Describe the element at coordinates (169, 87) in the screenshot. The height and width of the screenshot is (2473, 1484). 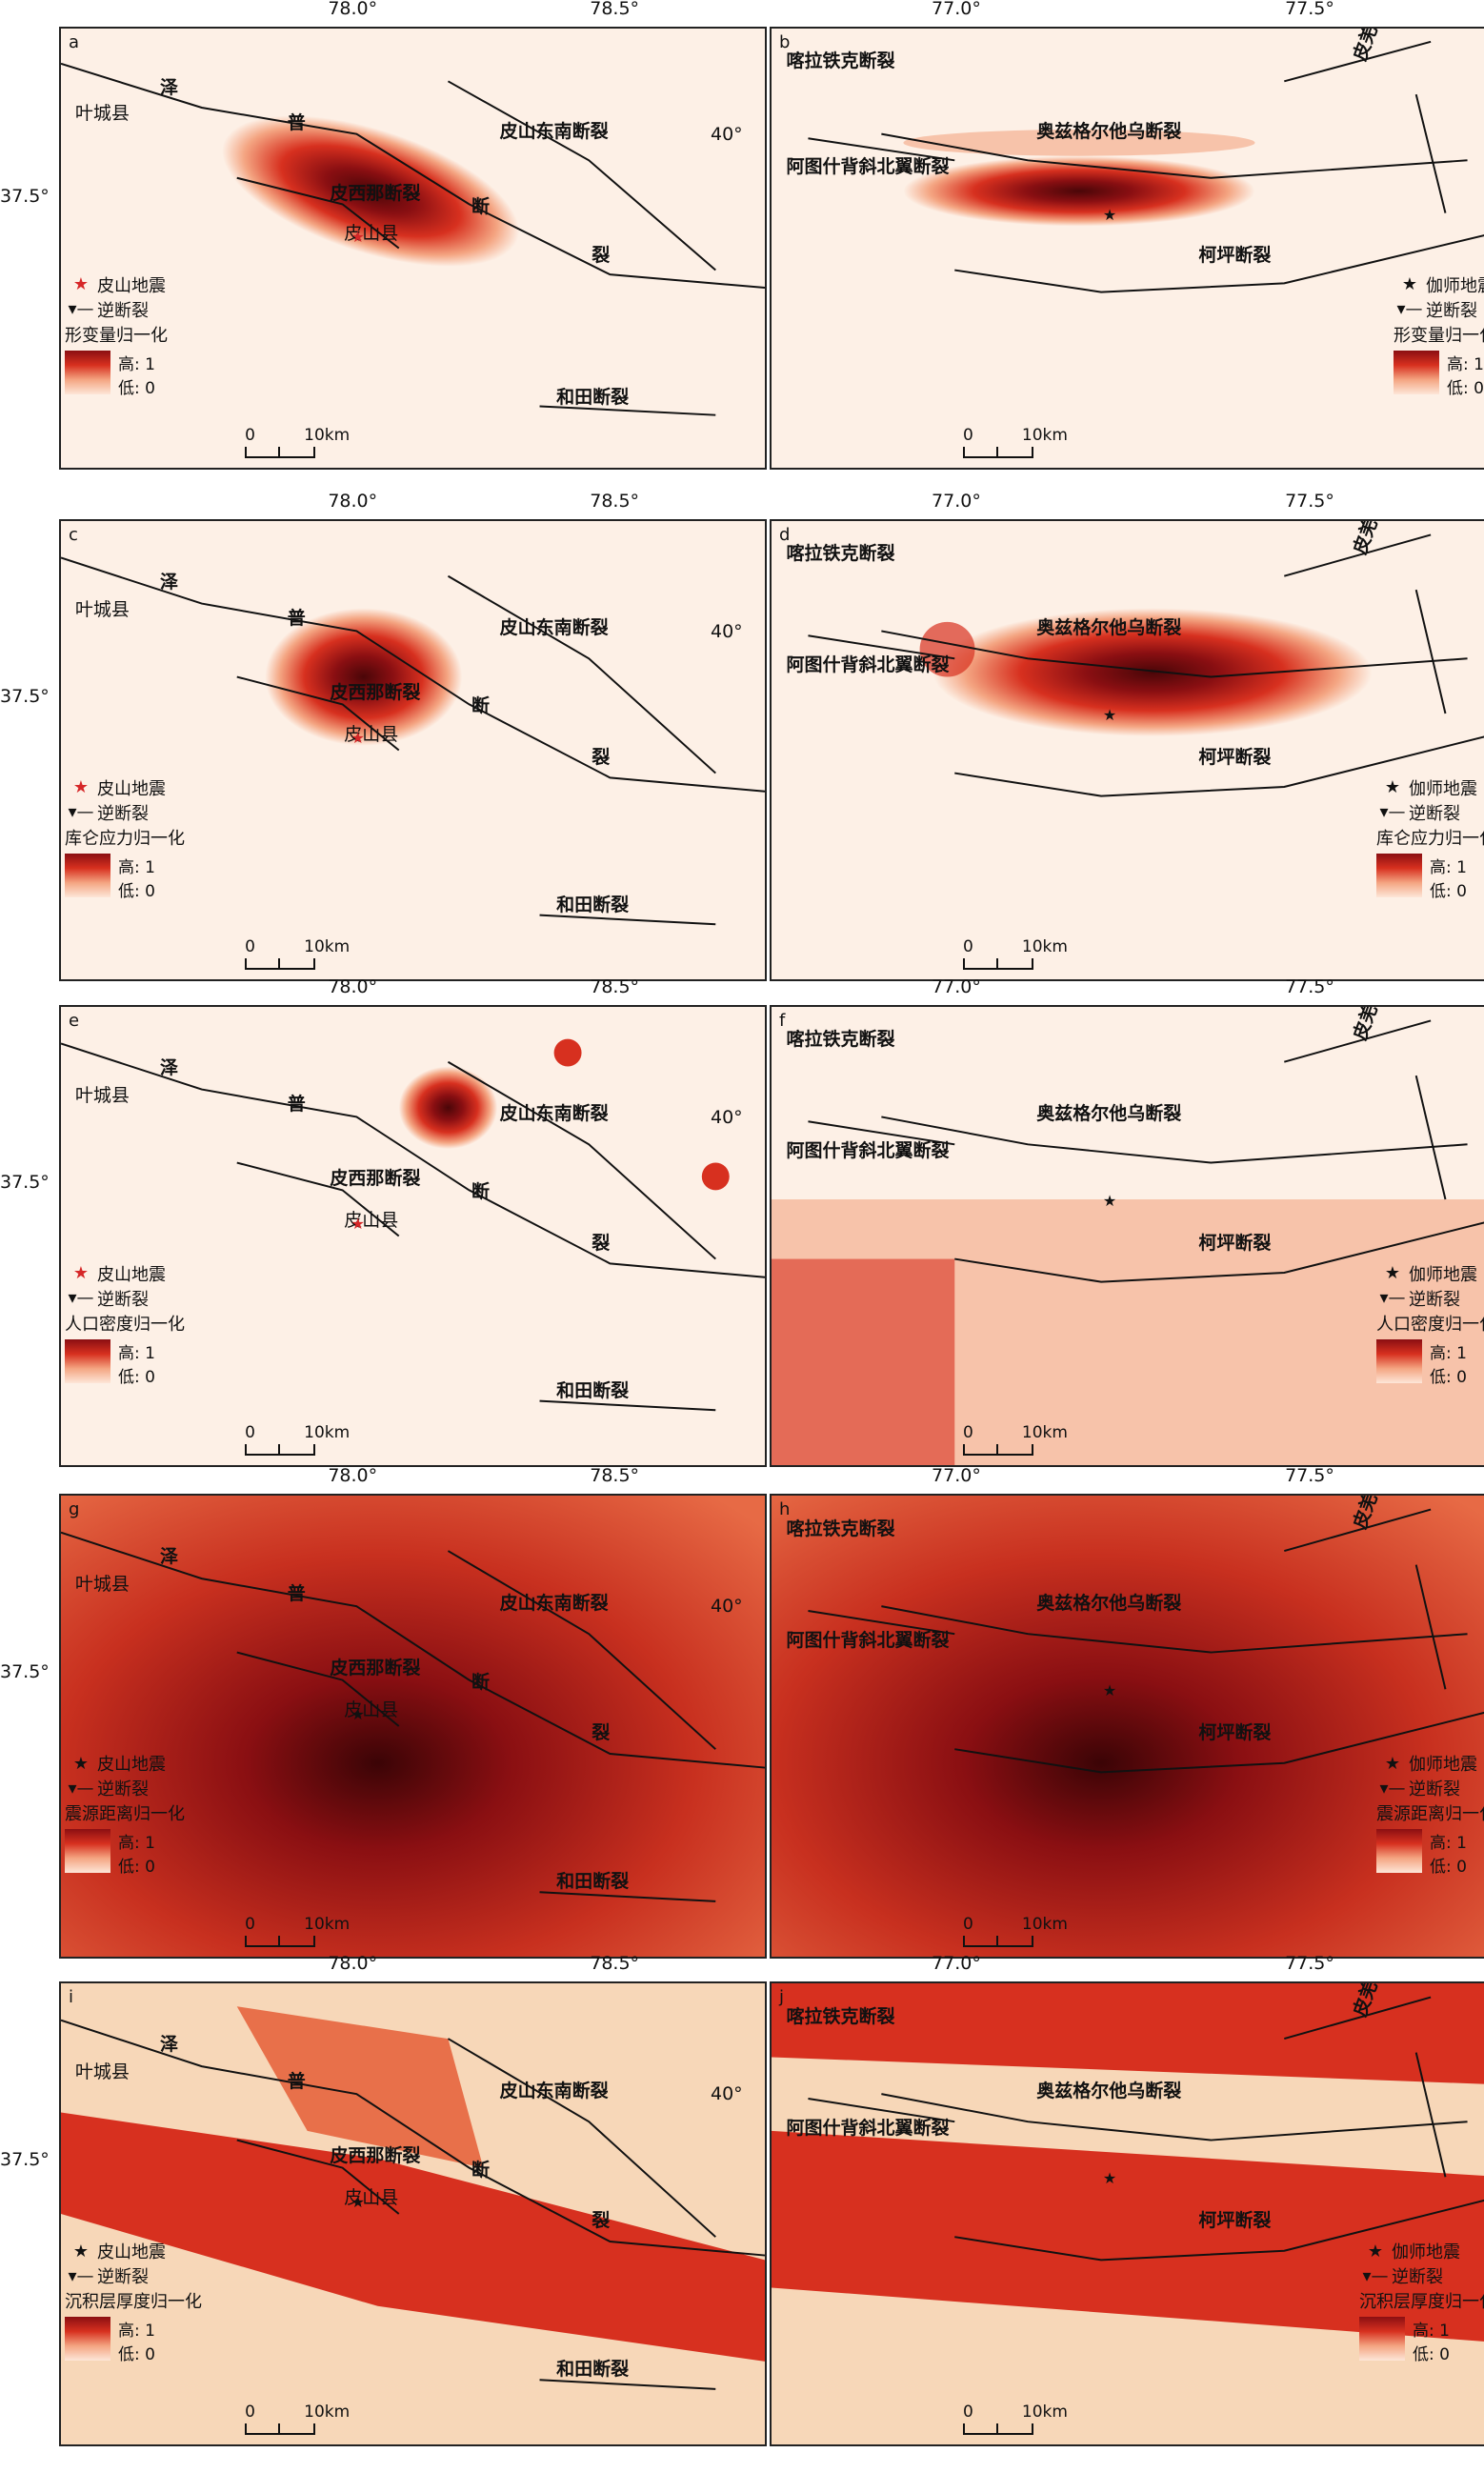
I see `fault-label: 泽` at that location.